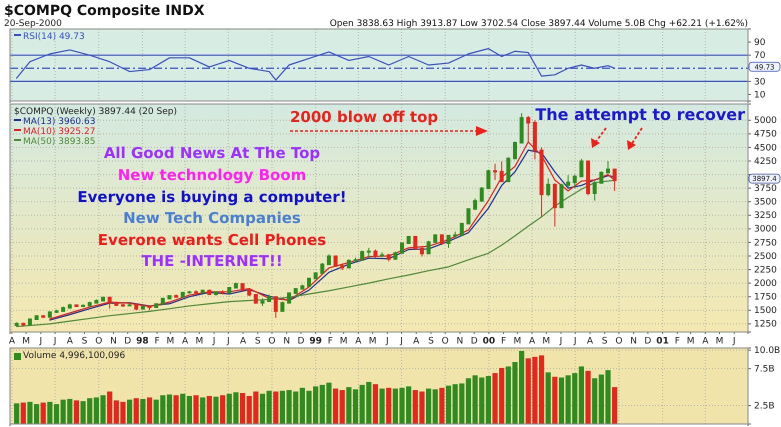  I want to click on y-tick-label: 4250, so click(766, 161).